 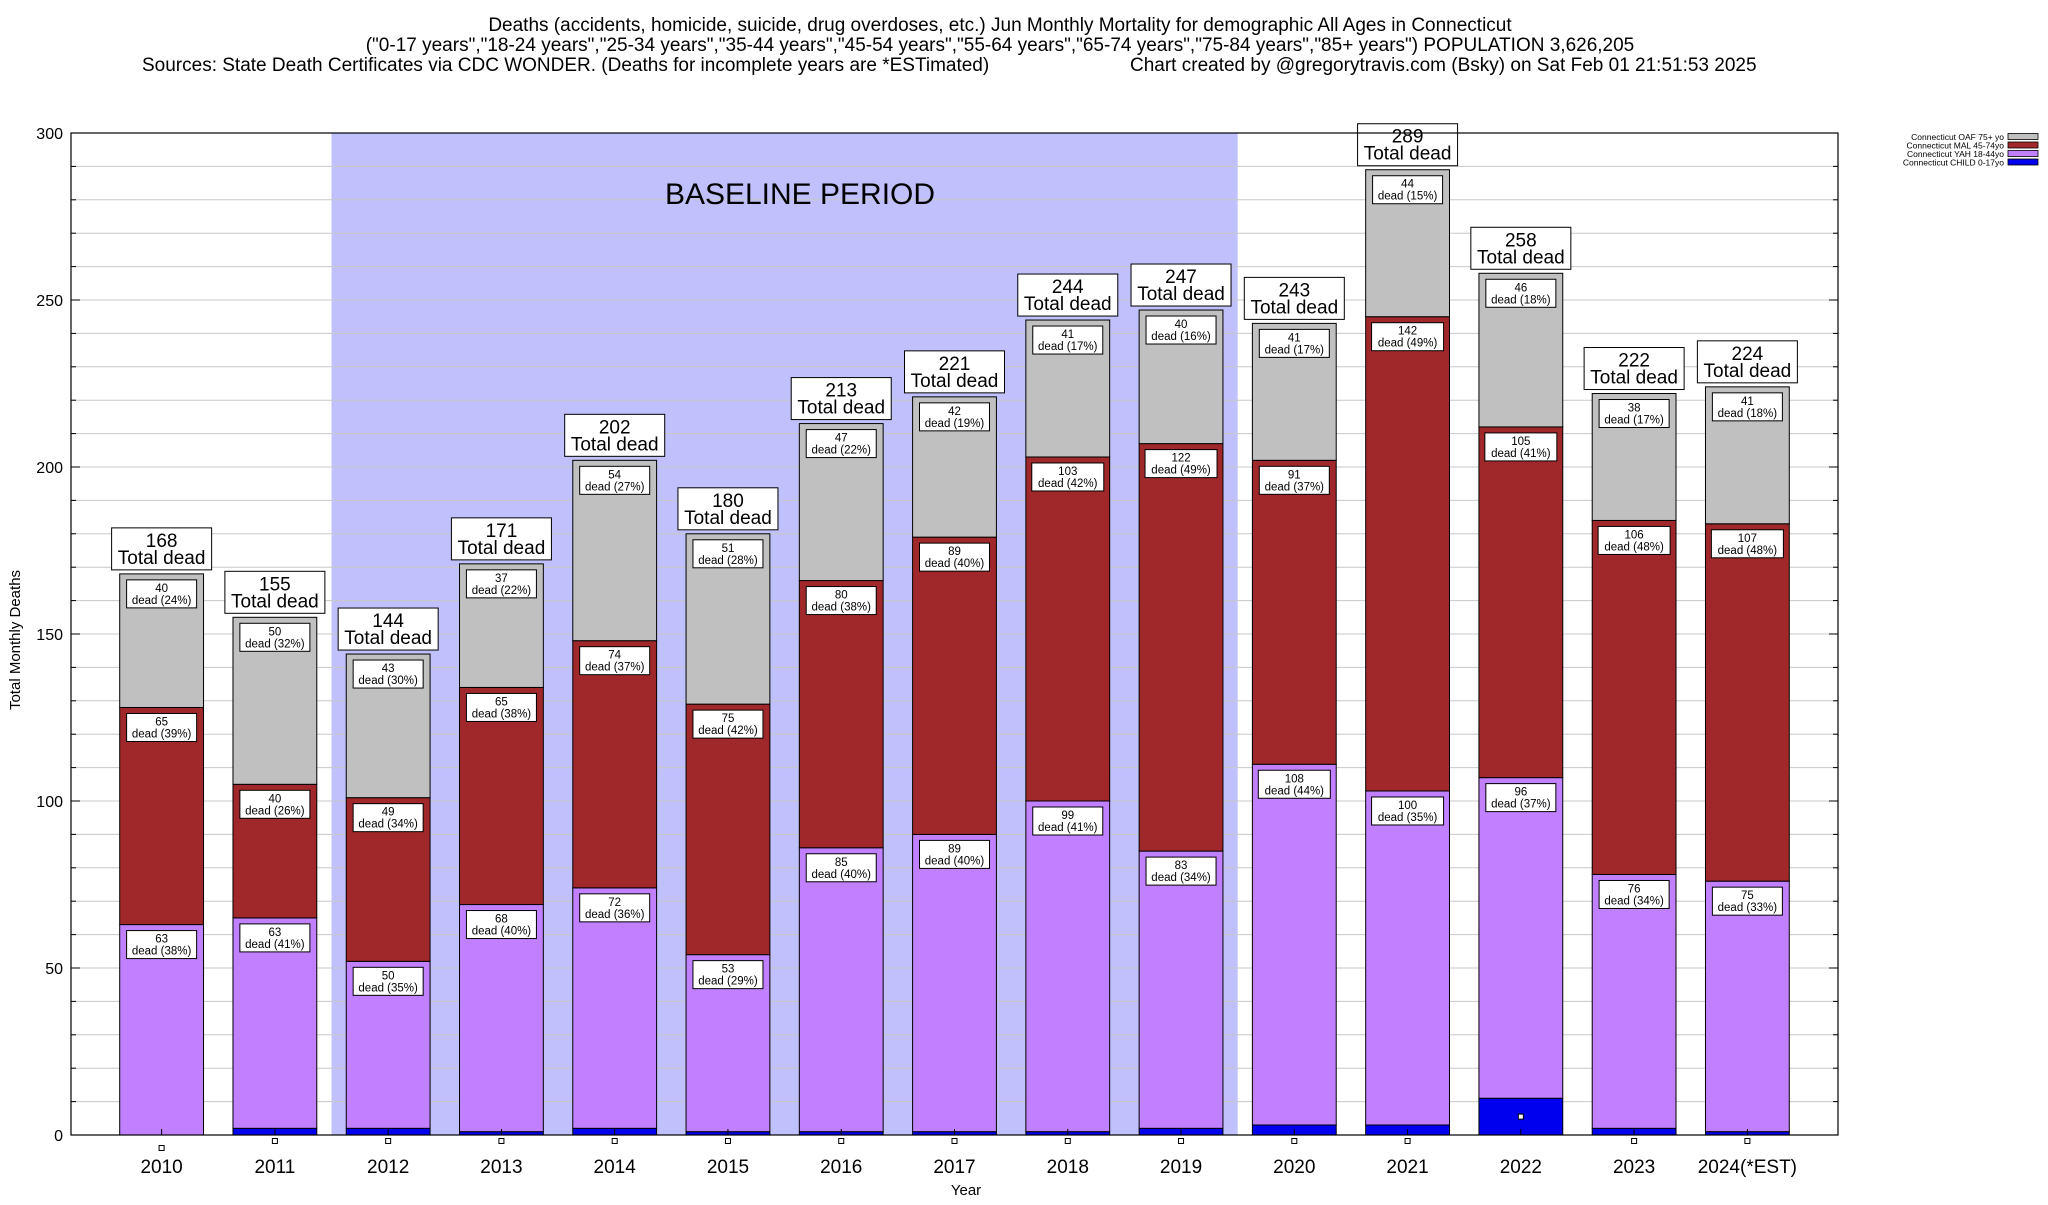 What do you see at coordinates (274, 799) in the screenshot?
I see `segment-value-label: 40` at bounding box center [274, 799].